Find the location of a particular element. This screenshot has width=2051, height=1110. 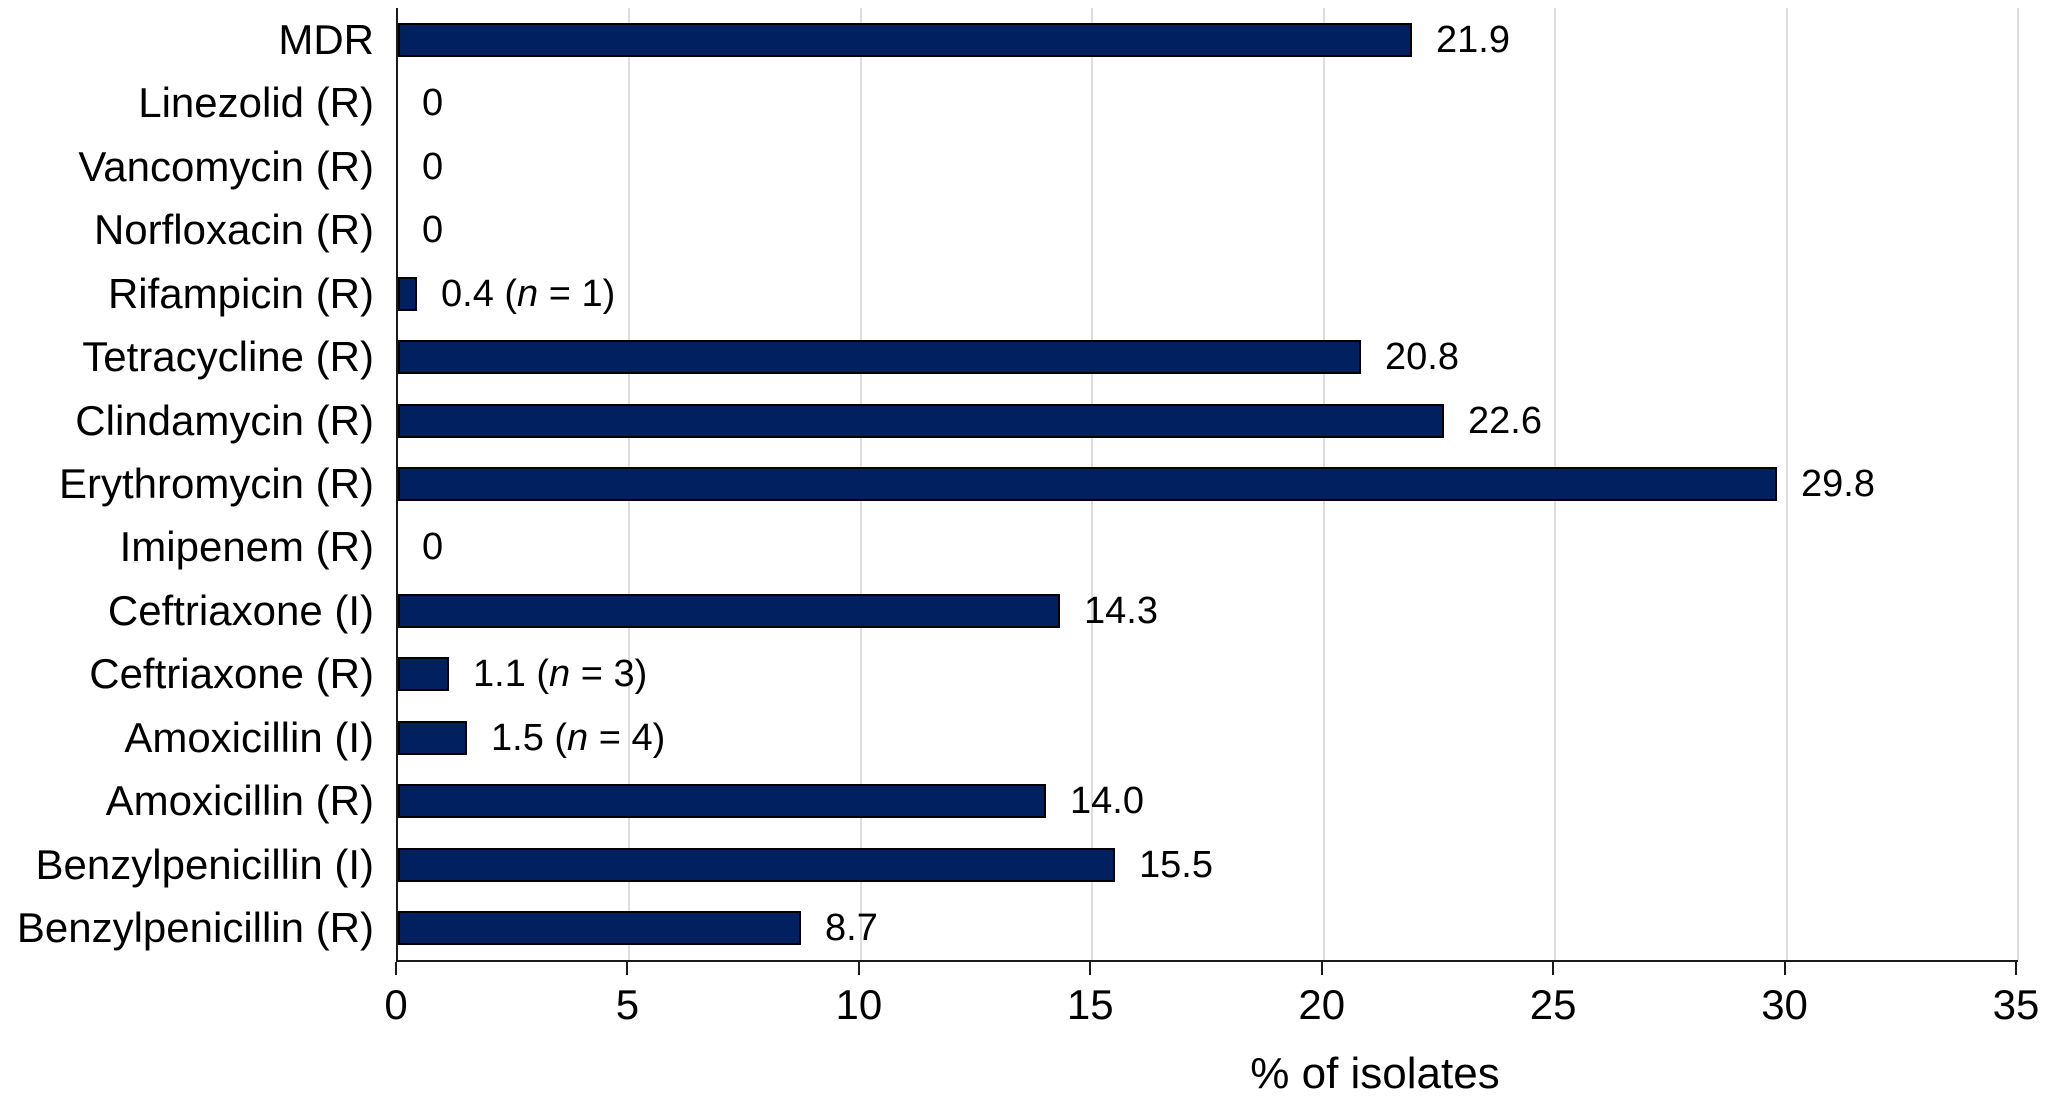

value-text: 8.7 is located at coordinates (851, 928).